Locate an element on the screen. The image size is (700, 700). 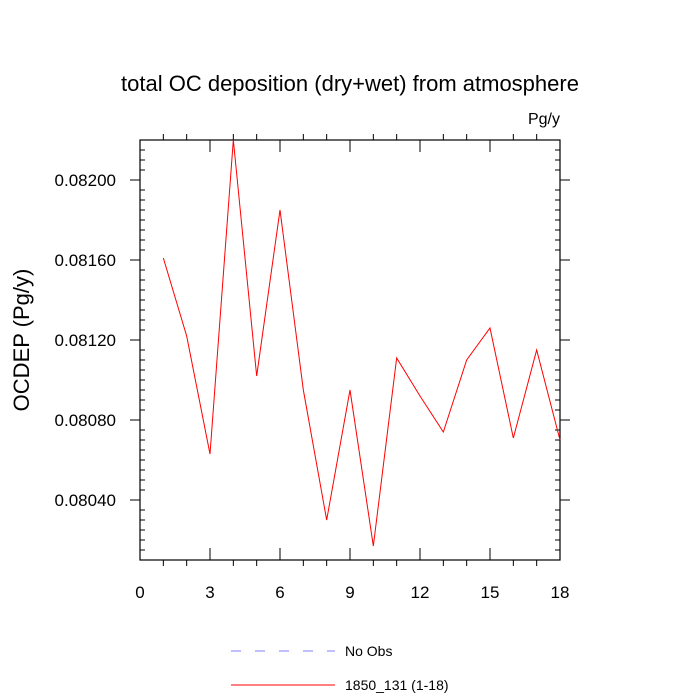
legend-label: 1850_131 (1-18) is located at coordinates (397, 685).